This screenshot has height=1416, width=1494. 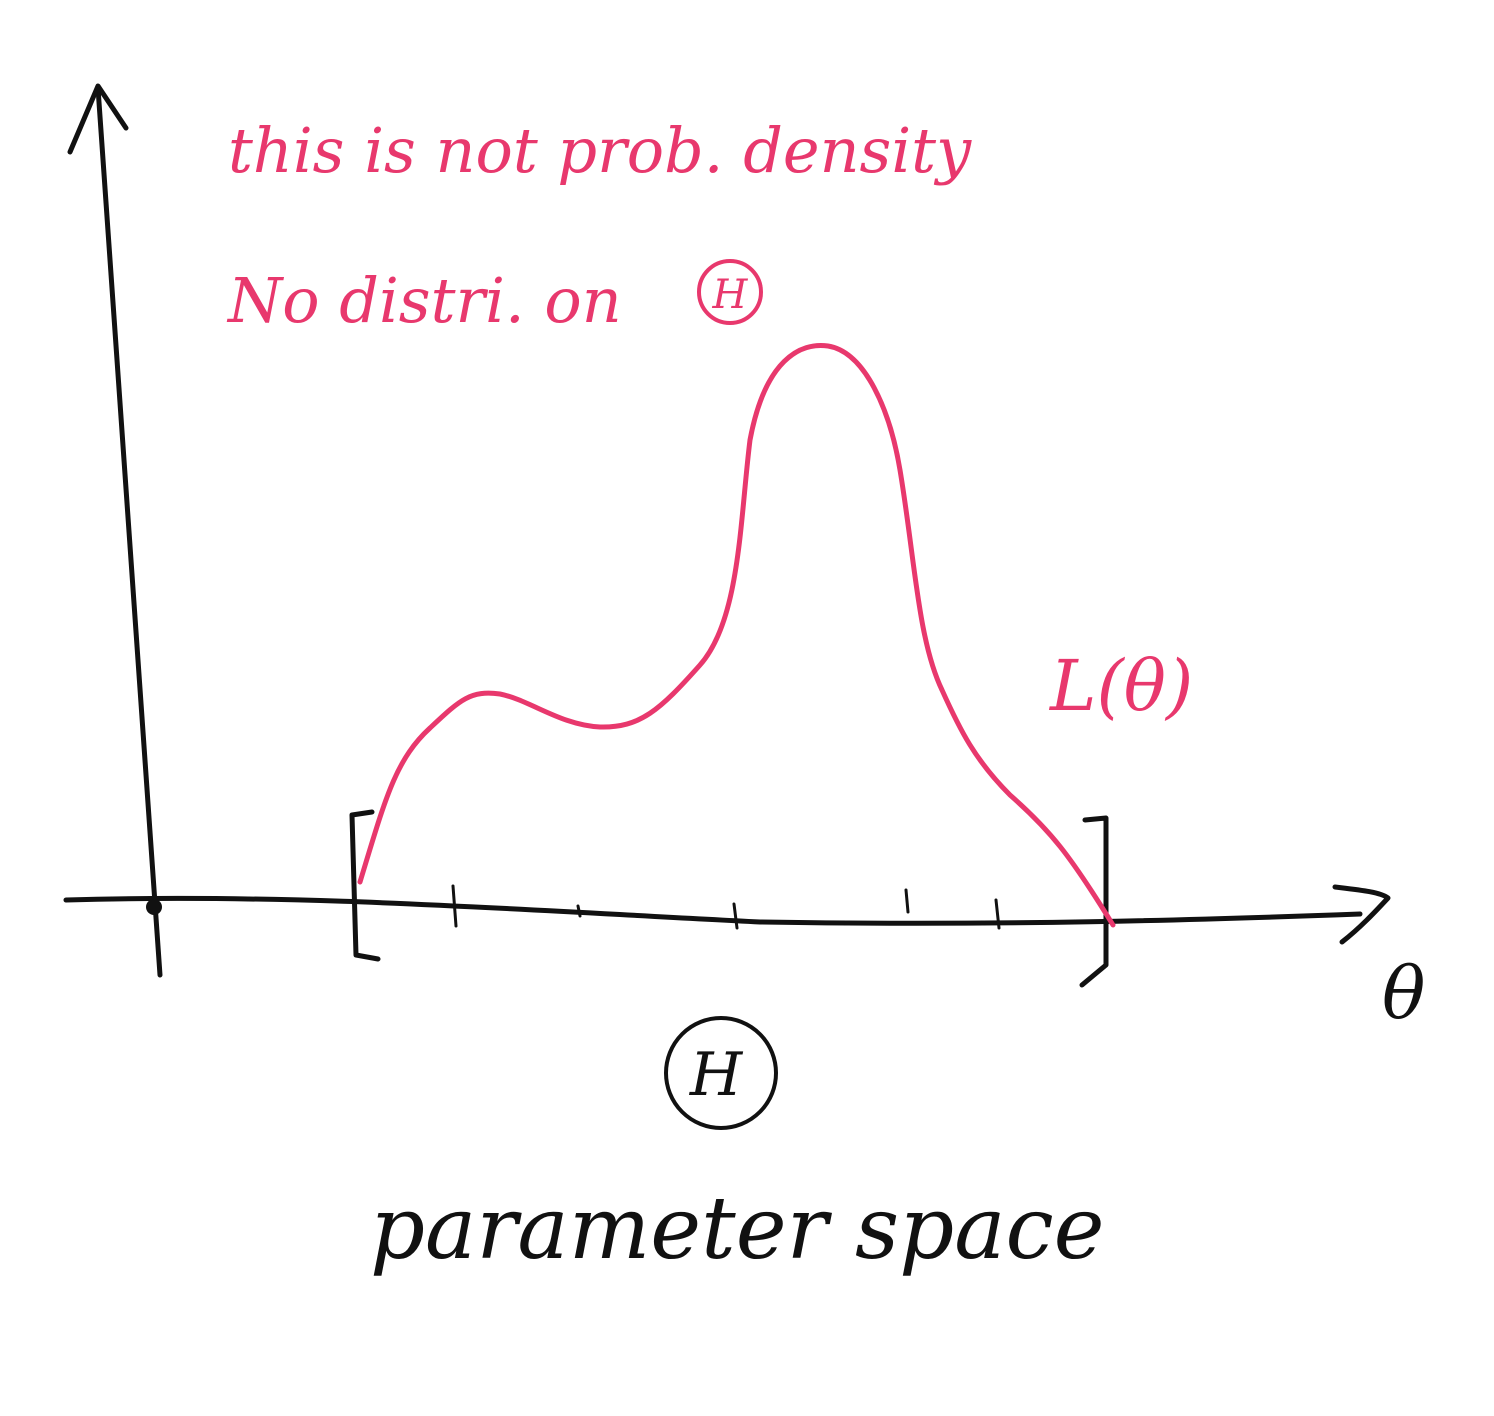 What do you see at coordinates (115, 530) in the screenshot?
I see `y-axis` at bounding box center [115, 530].